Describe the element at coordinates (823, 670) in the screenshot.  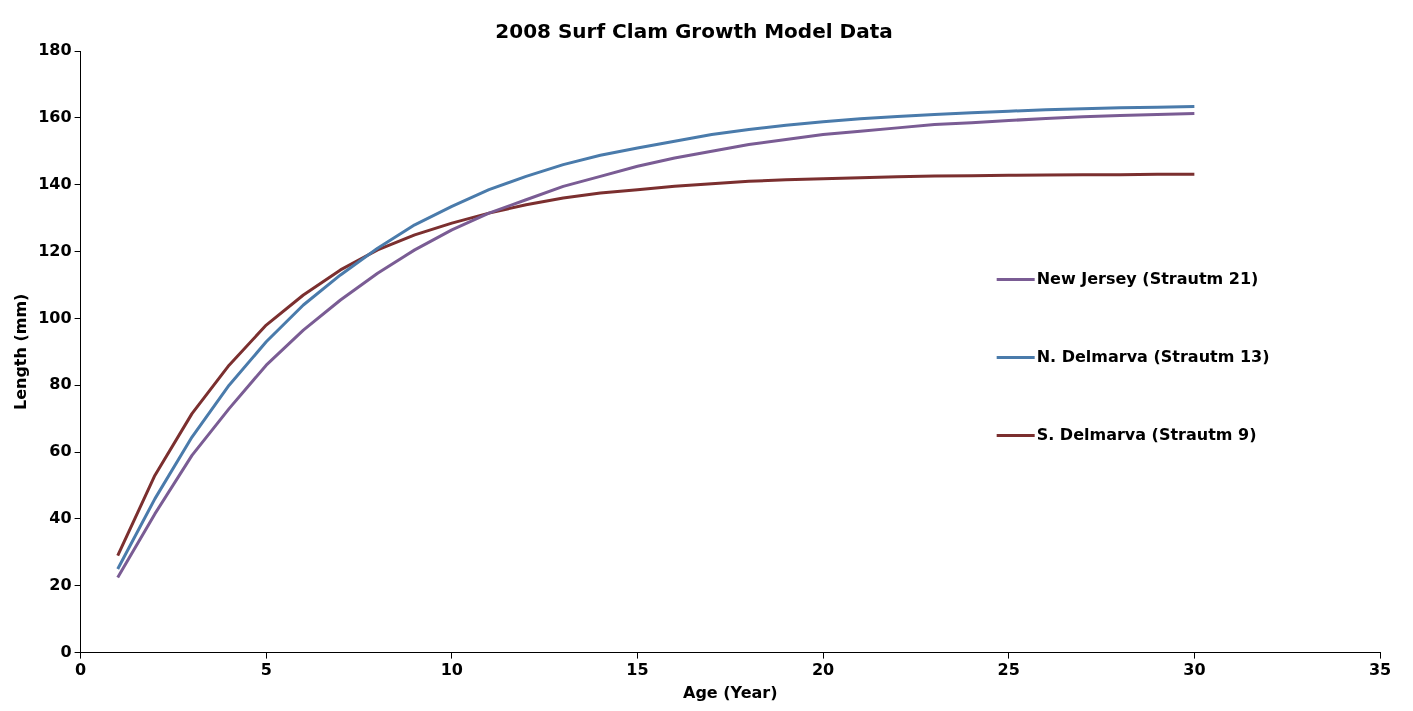
I see `x-tick-label: 20` at that location.